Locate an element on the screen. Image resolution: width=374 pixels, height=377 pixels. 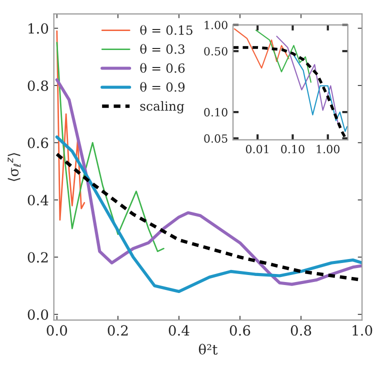
line-series is located at coordinates (71, 125).